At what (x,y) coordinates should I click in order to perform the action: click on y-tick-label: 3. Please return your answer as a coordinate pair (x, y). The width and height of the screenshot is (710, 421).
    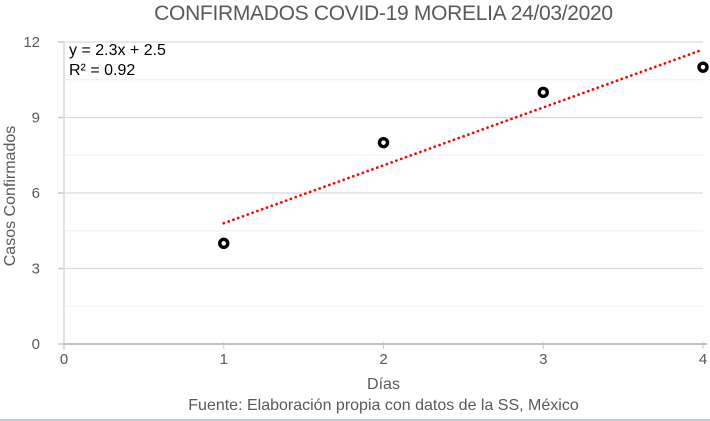
    Looking at the image, I should click on (36, 269).